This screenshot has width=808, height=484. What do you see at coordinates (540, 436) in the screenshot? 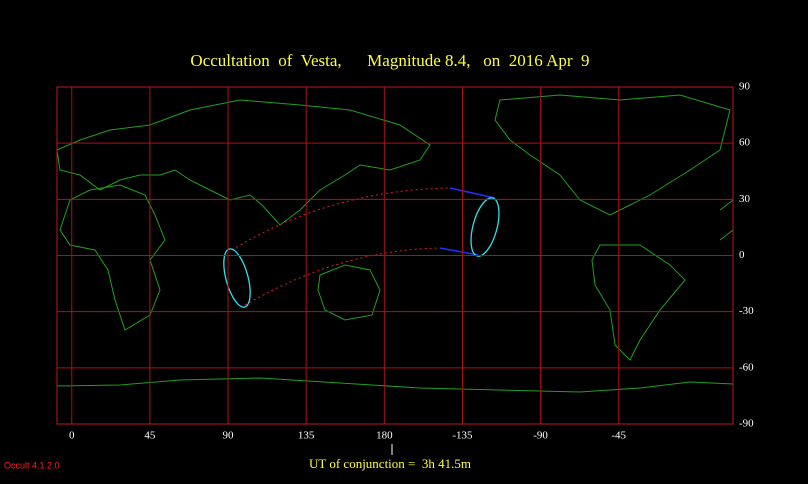
I see `x-tick-label: -90` at bounding box center [540, 436].